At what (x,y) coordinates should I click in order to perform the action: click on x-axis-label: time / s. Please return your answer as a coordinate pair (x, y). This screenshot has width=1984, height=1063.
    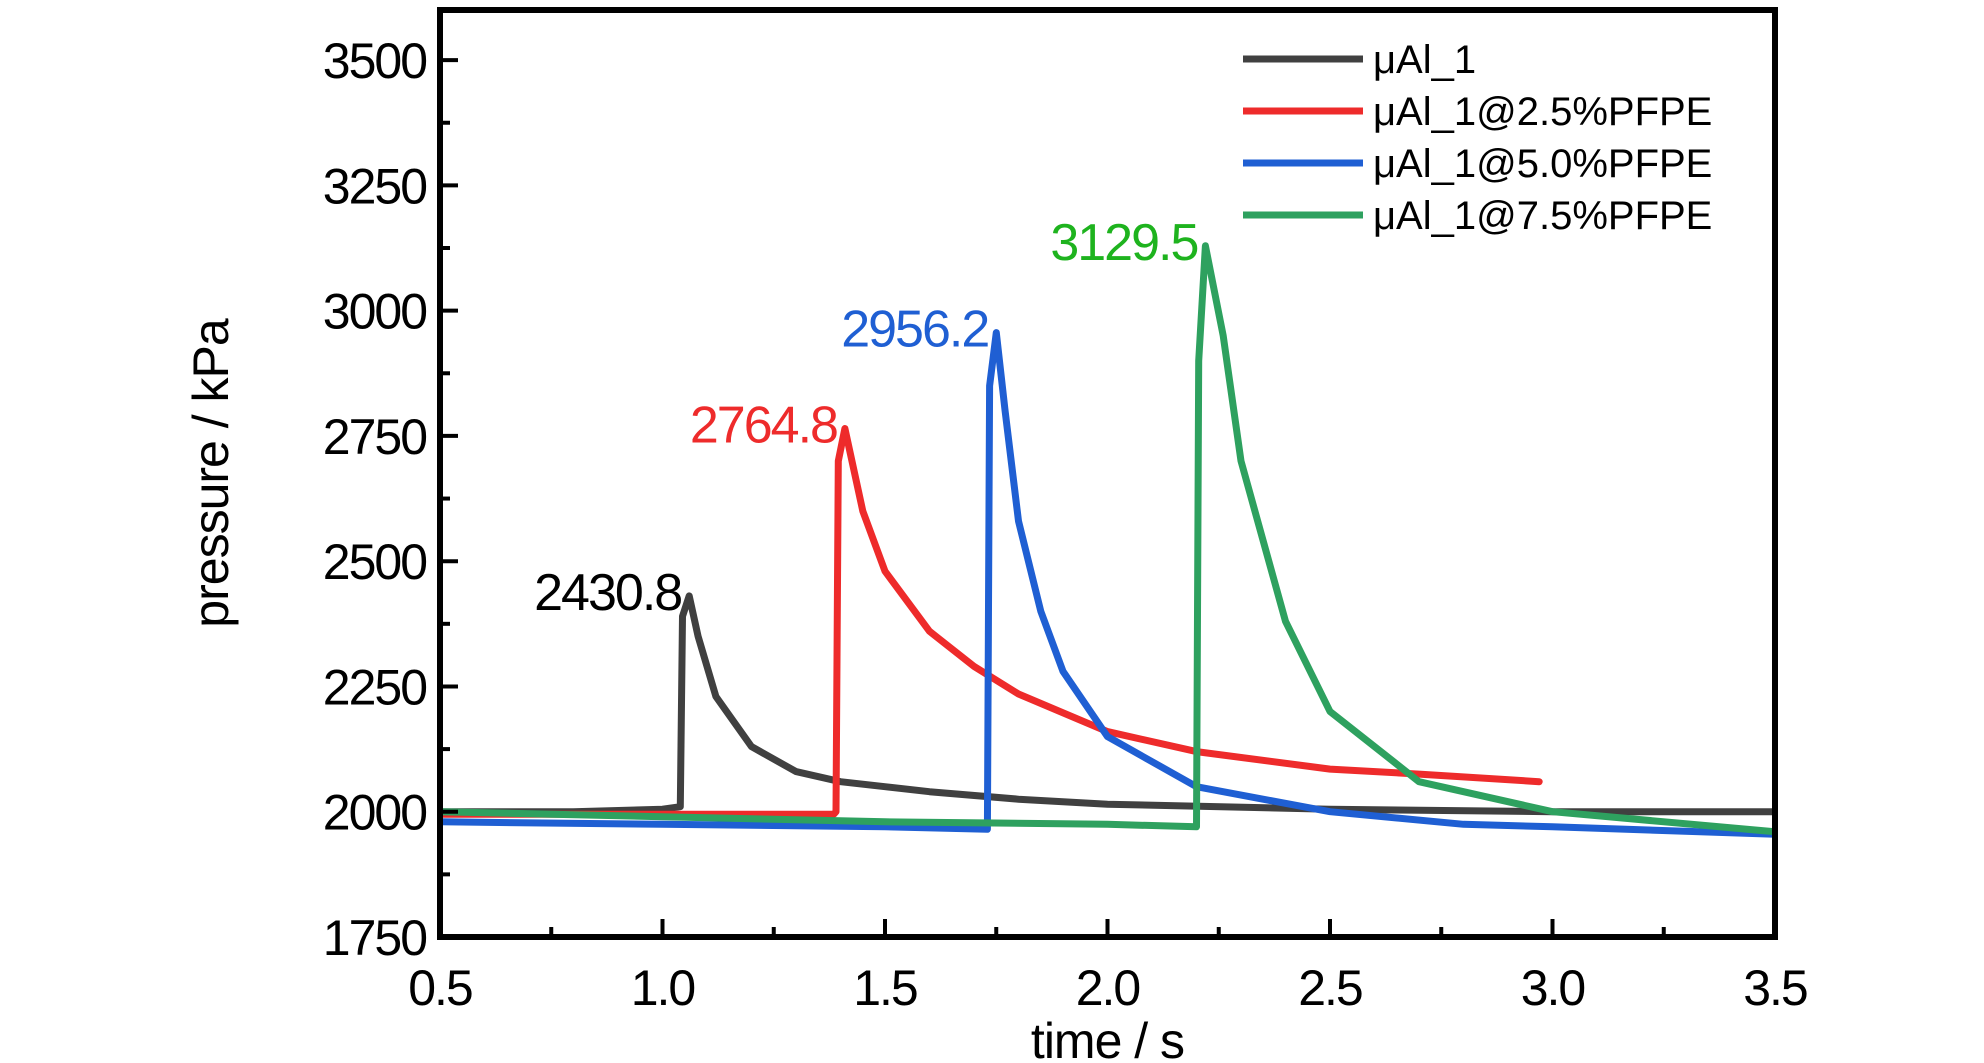
    Looking at the image, I should click on (1107, 1038).